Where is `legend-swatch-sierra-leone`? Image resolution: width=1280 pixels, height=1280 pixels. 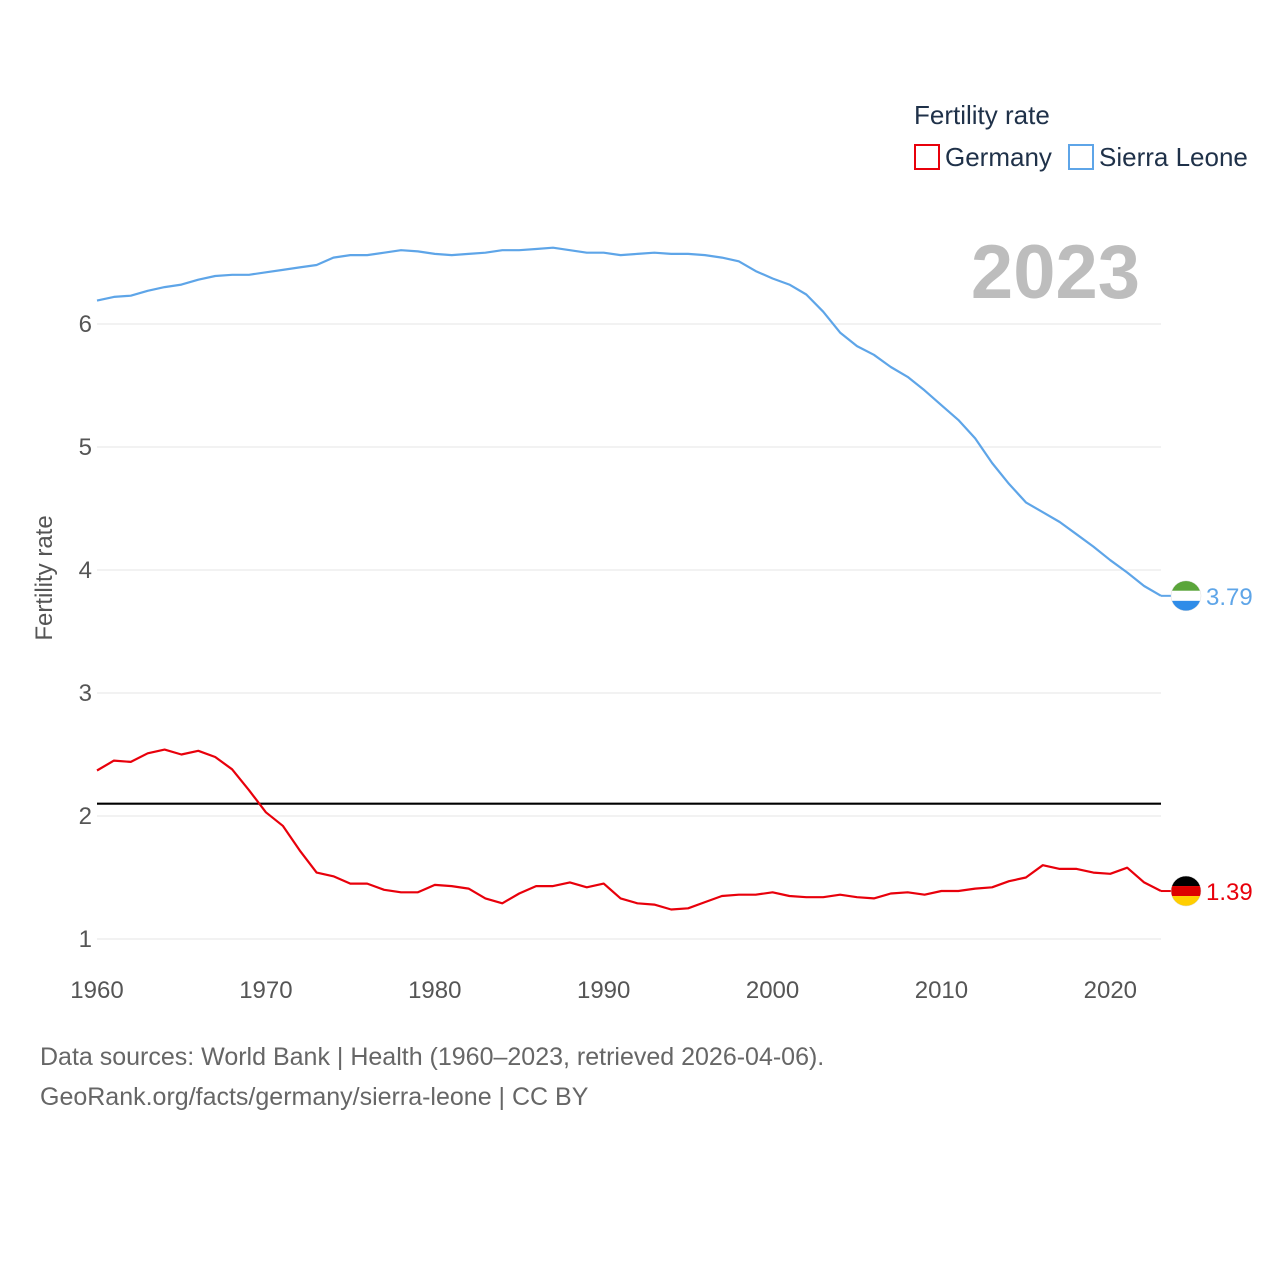 legend-swatch-sierra-leone is located at coordinates (1081, 157).